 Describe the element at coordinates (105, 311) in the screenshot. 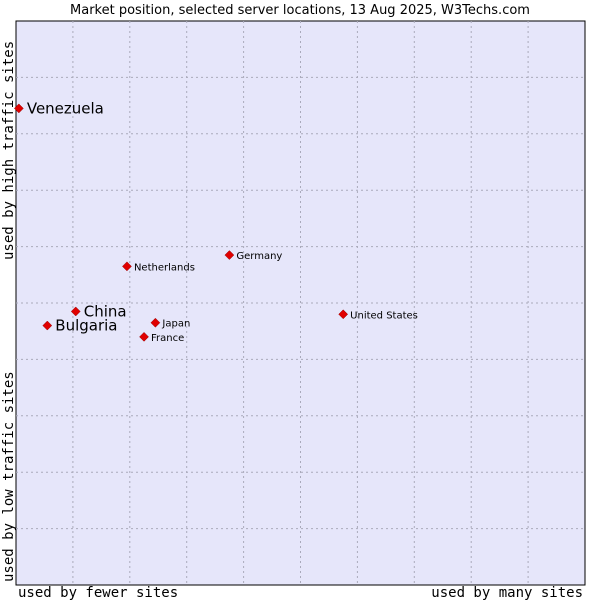

I see `point-label: China` at that location.